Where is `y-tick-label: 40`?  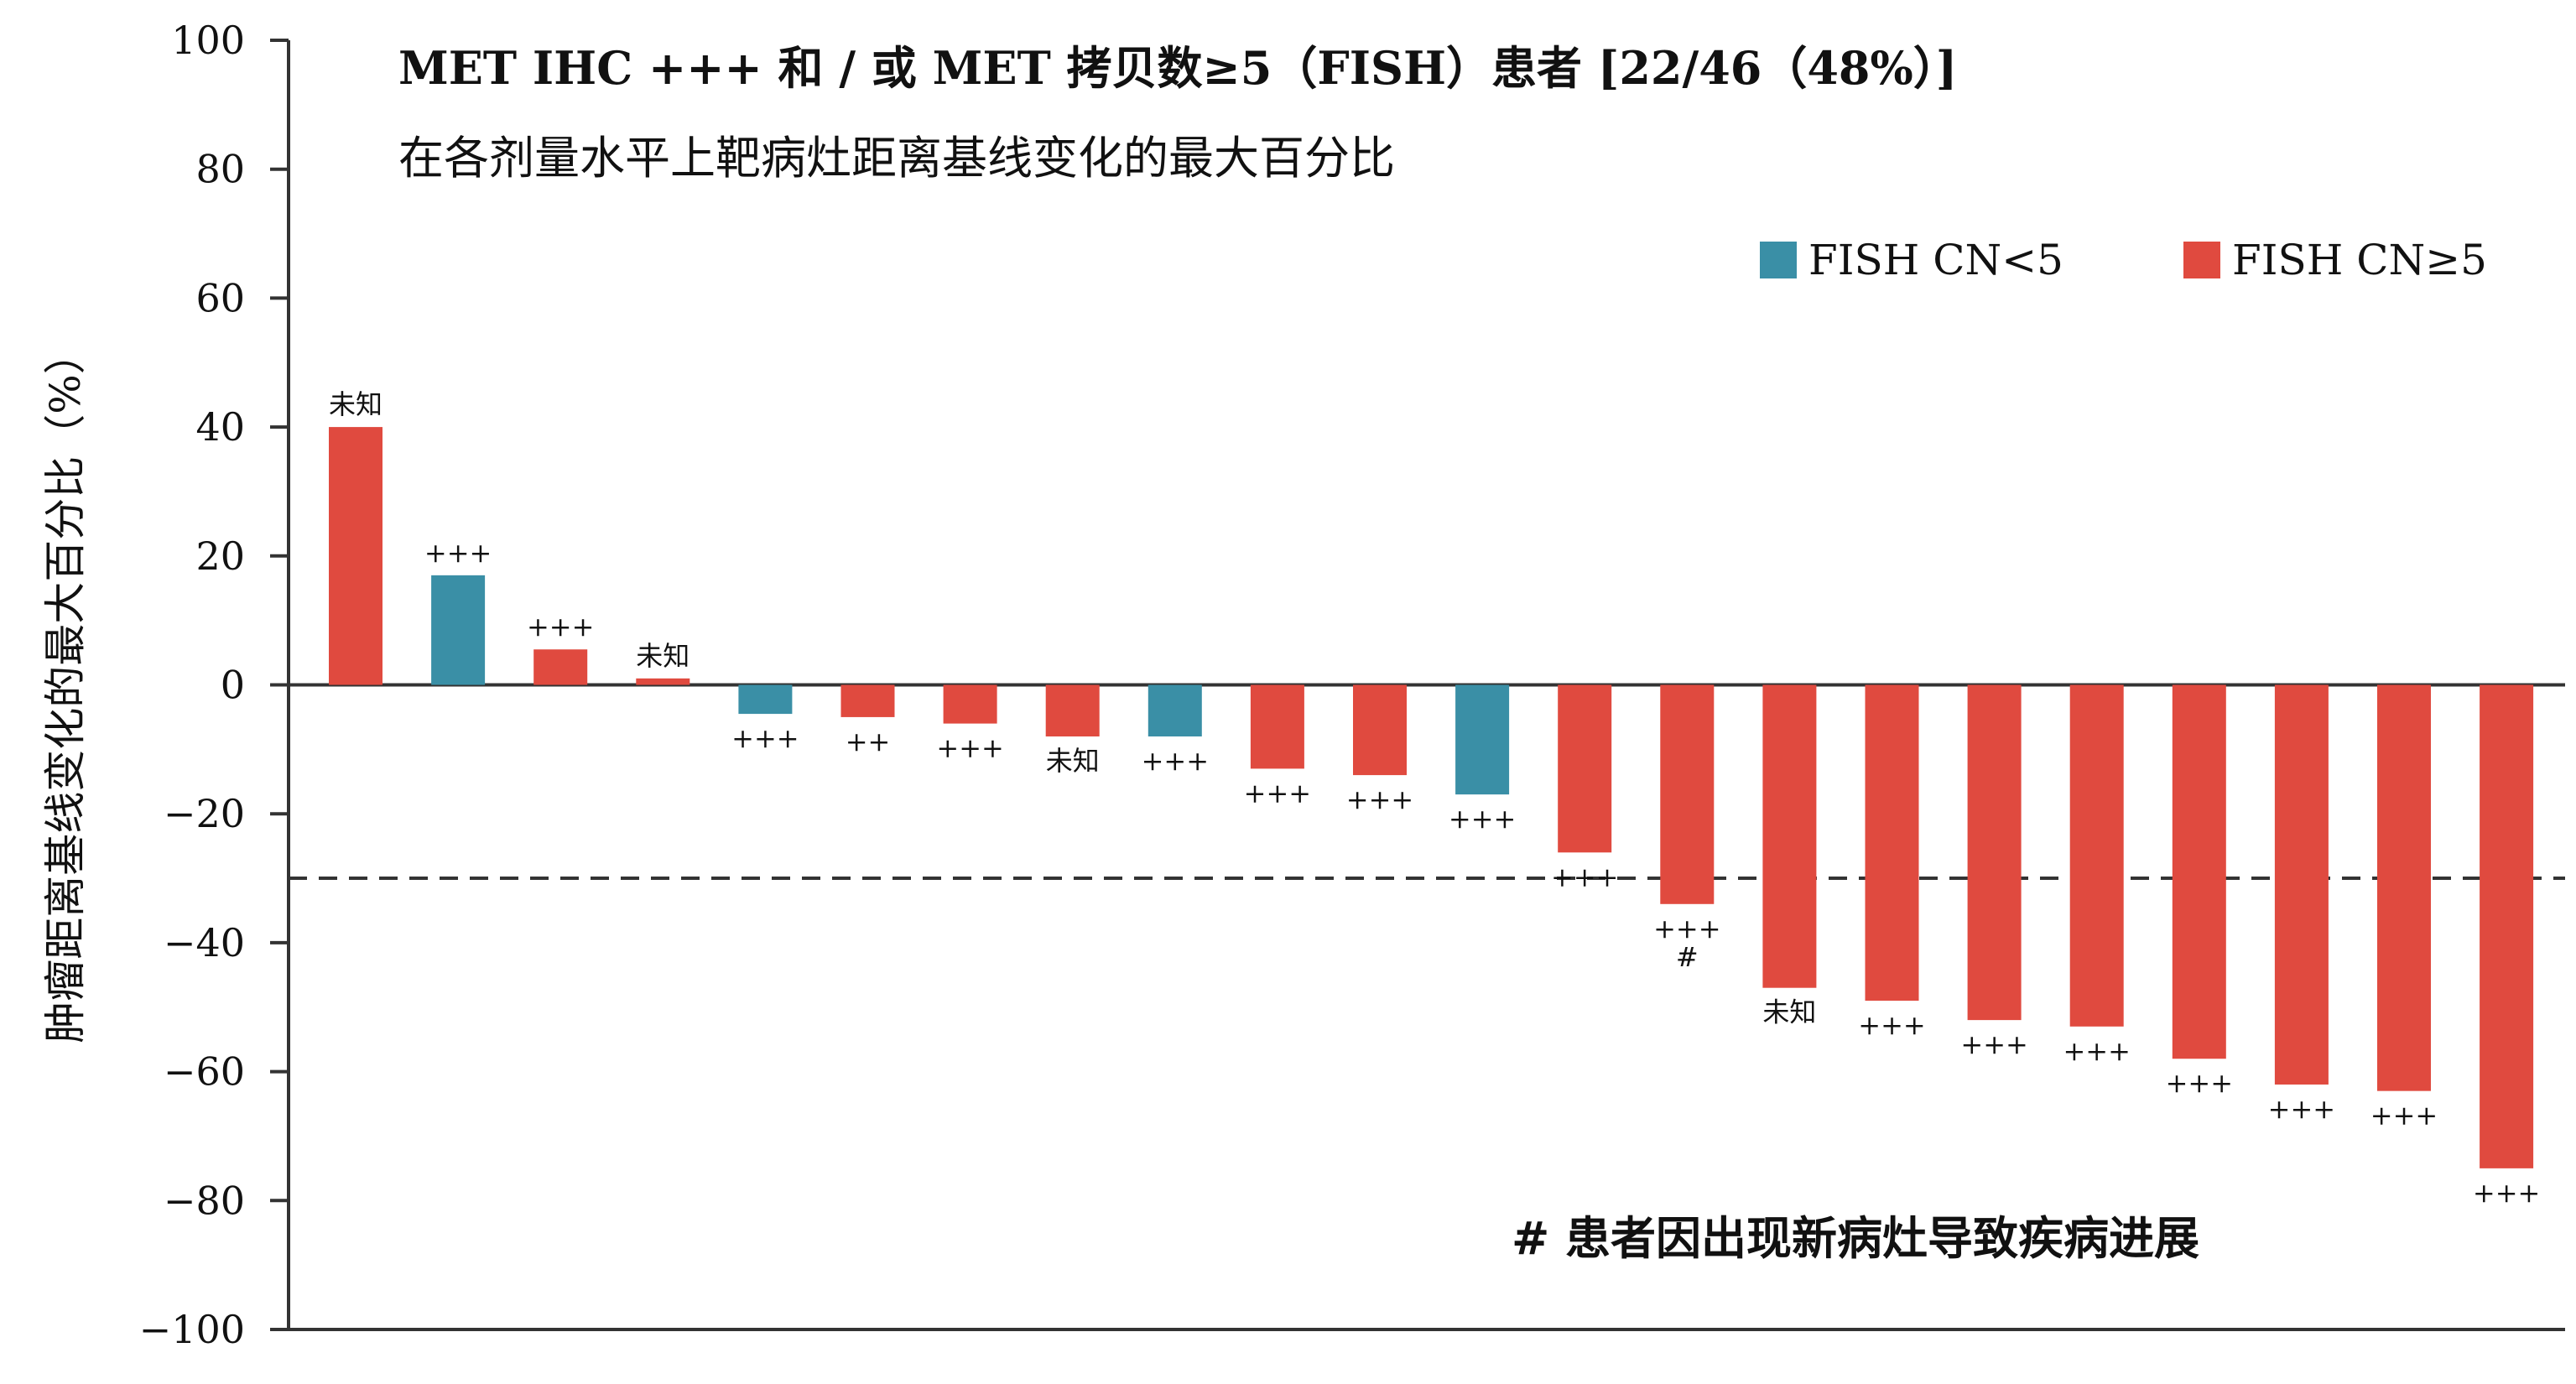
y-tick-label: 40 is located at coordinates (220, 427).